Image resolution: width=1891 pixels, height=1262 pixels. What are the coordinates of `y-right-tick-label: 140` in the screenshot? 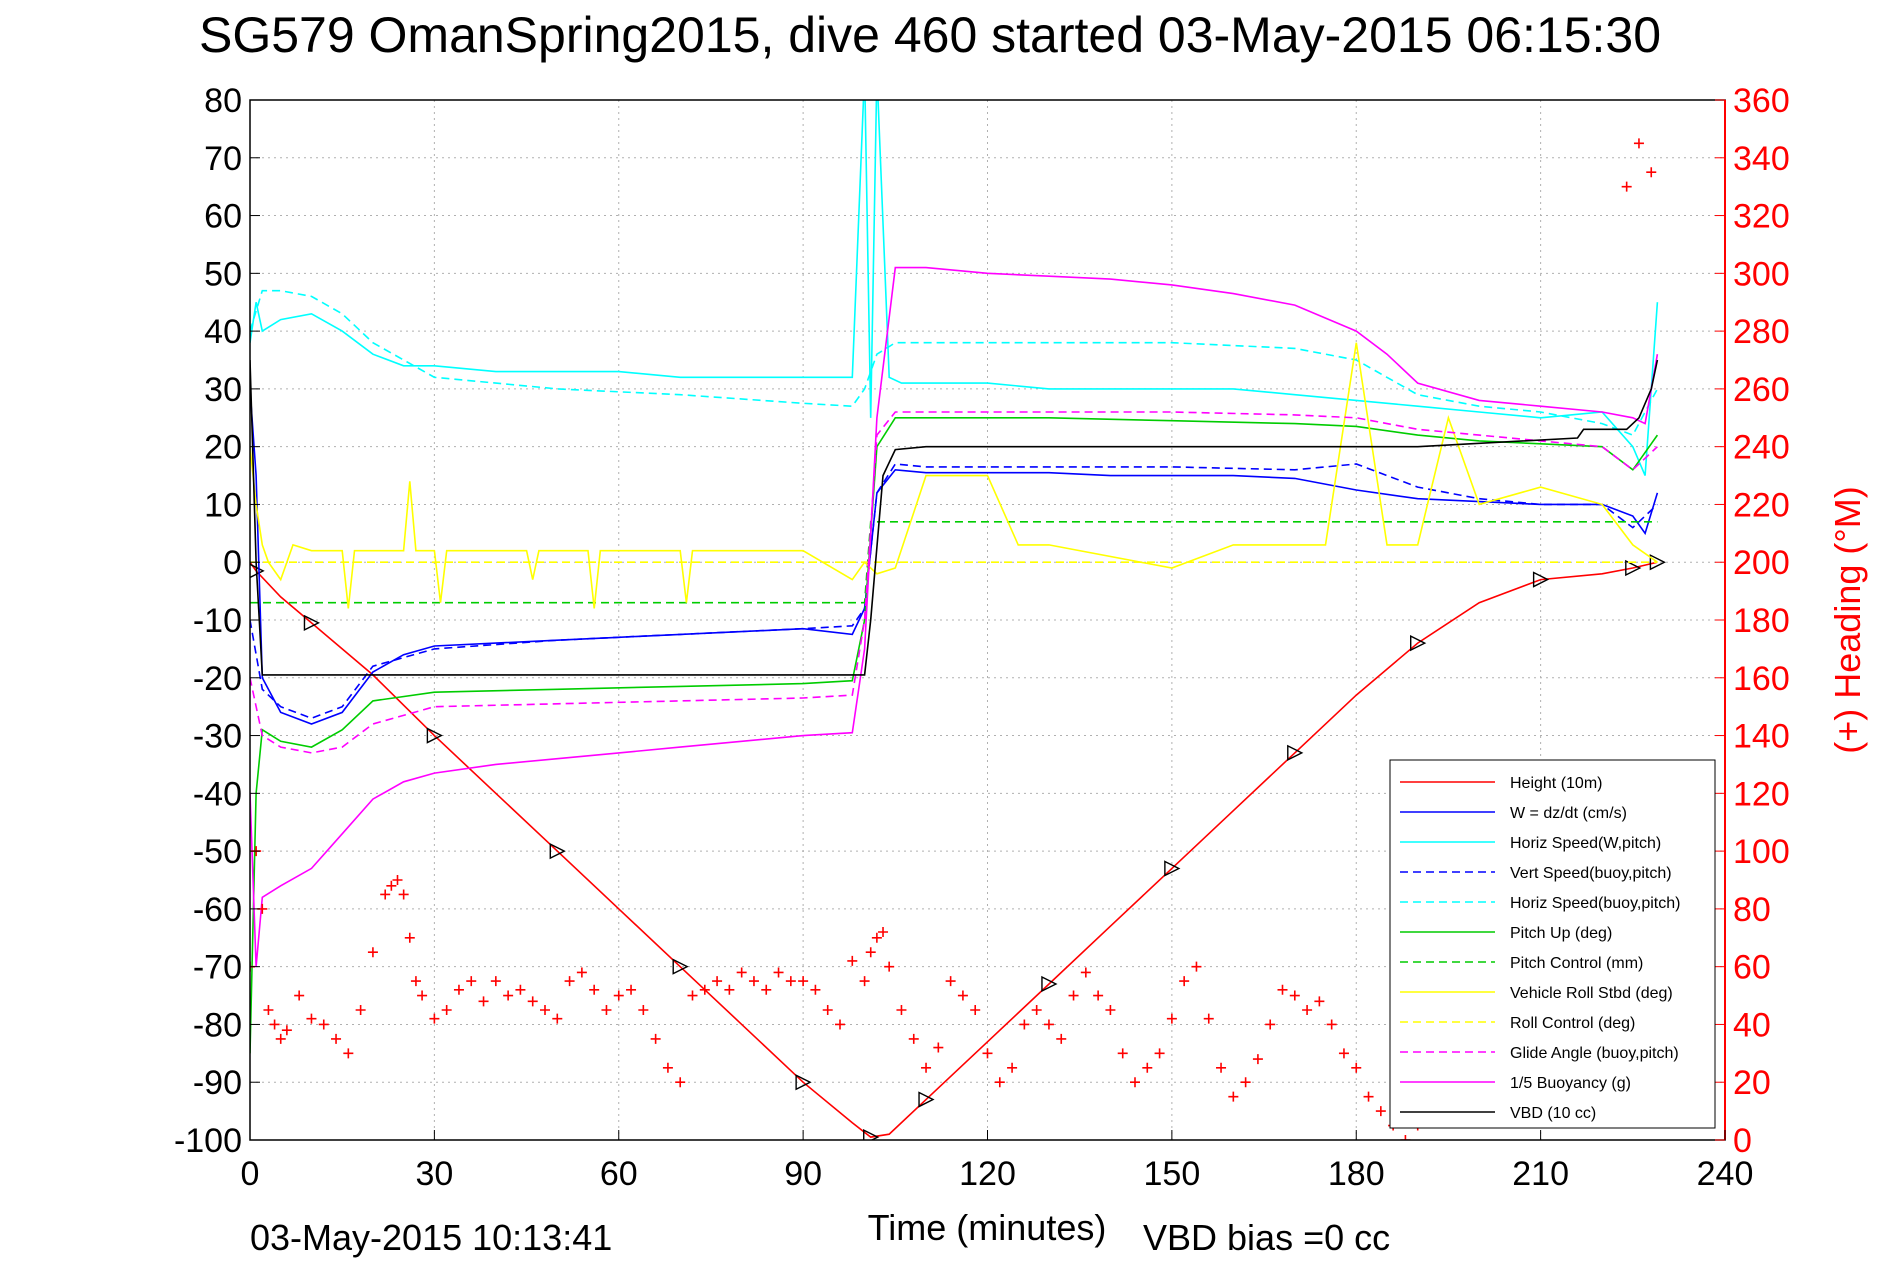 It's located at (1761, 737).